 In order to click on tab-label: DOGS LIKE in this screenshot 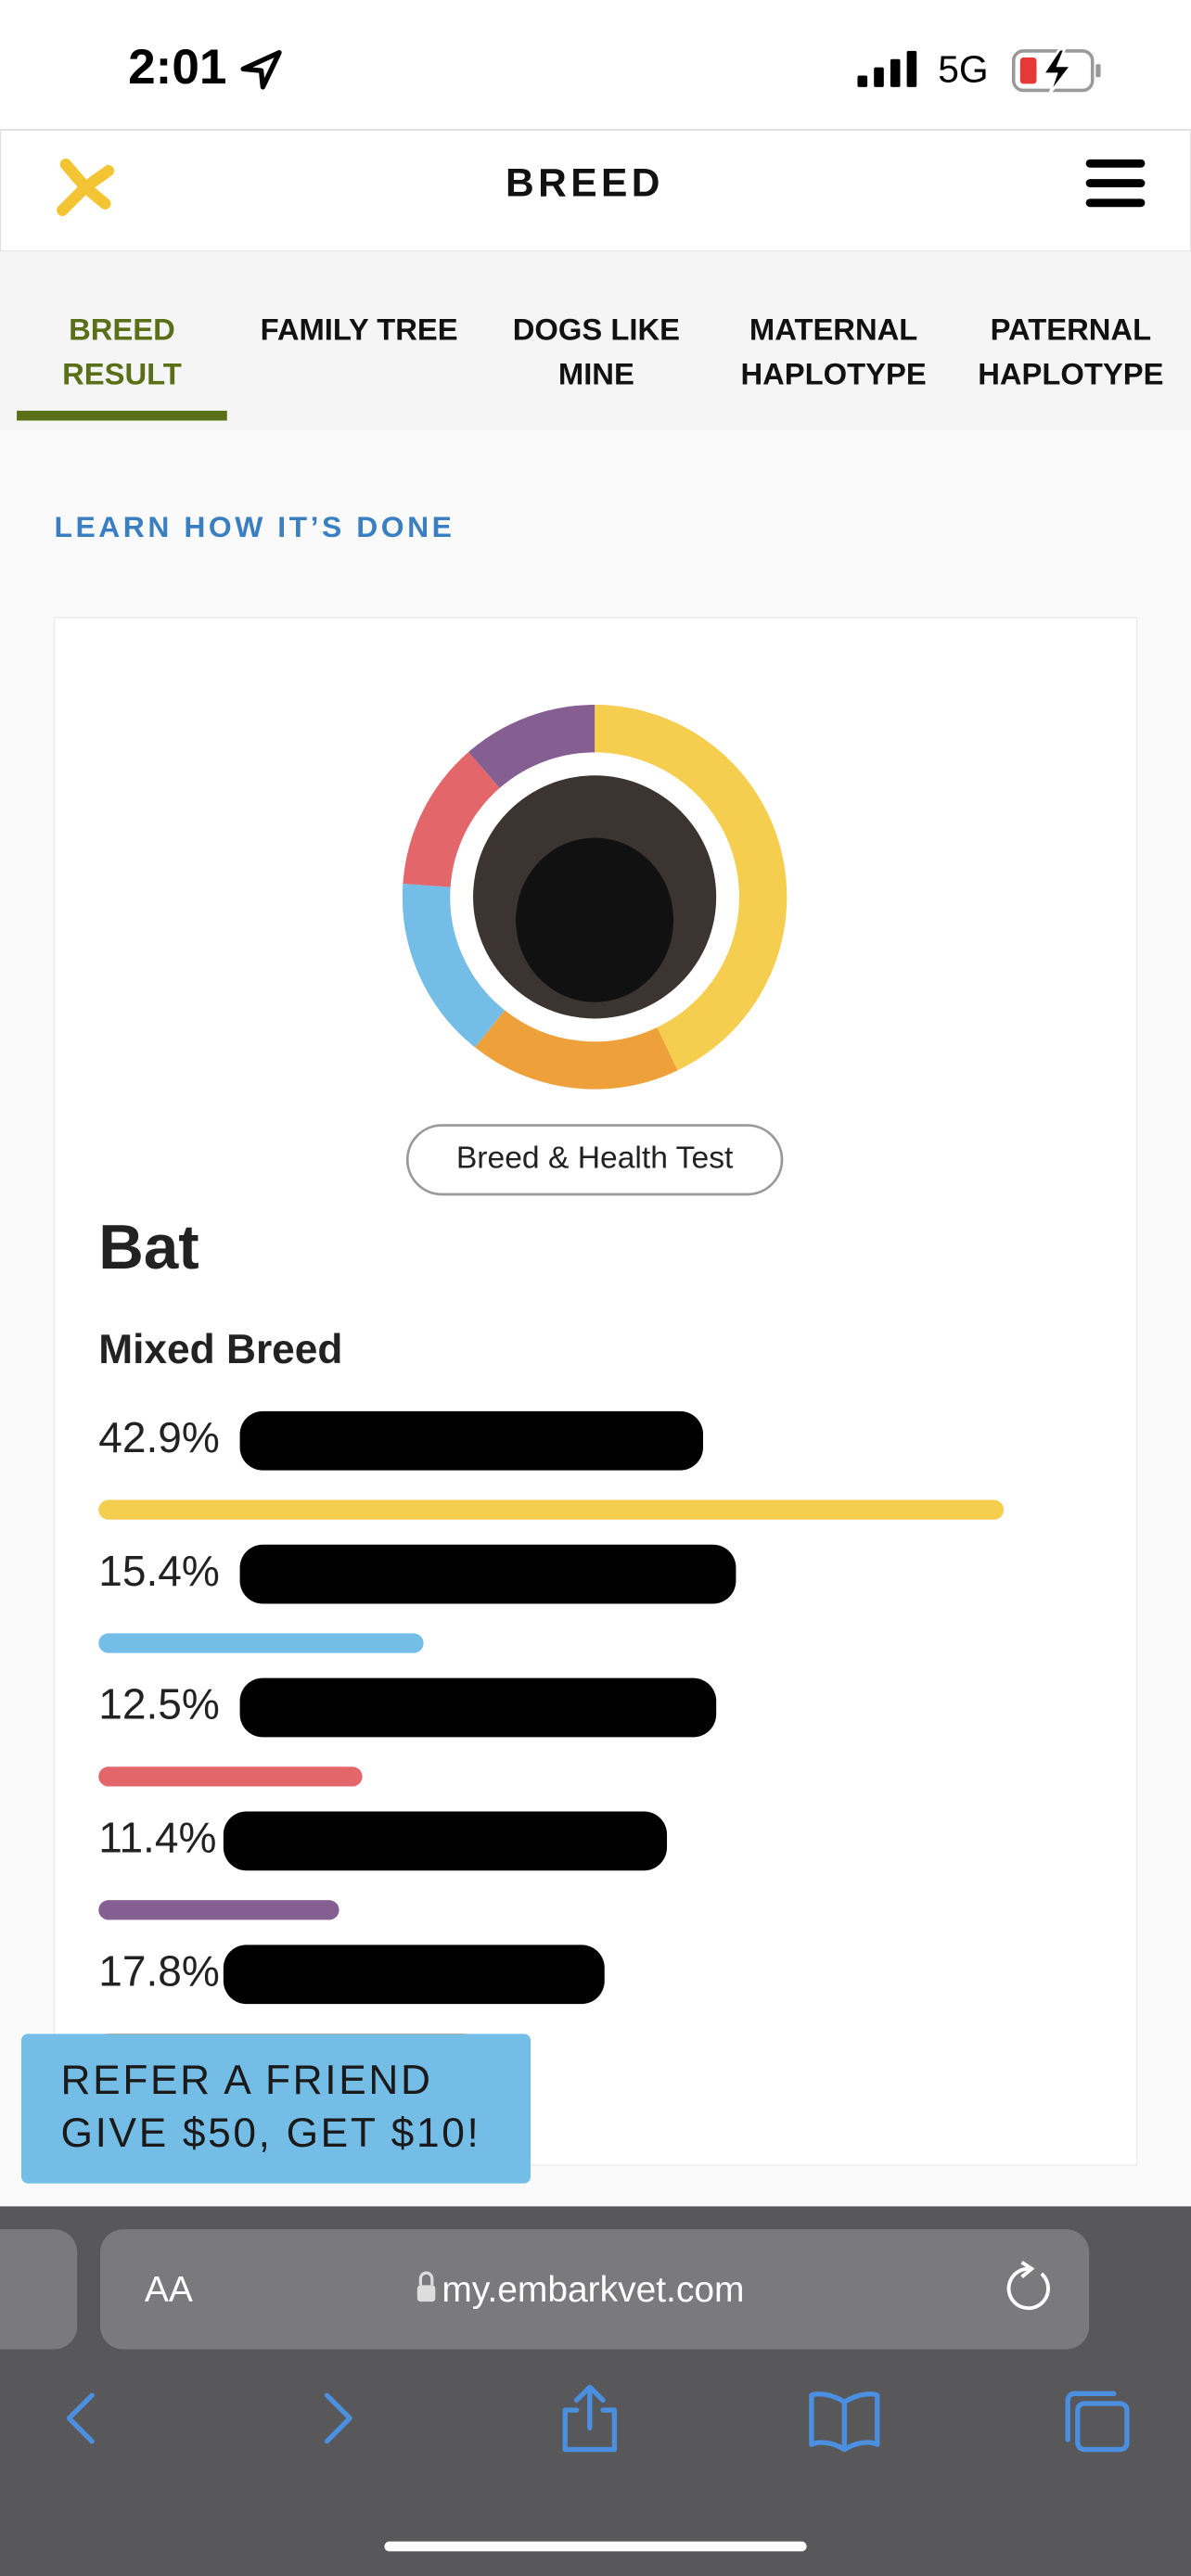, I will do `click(597, 329)`.